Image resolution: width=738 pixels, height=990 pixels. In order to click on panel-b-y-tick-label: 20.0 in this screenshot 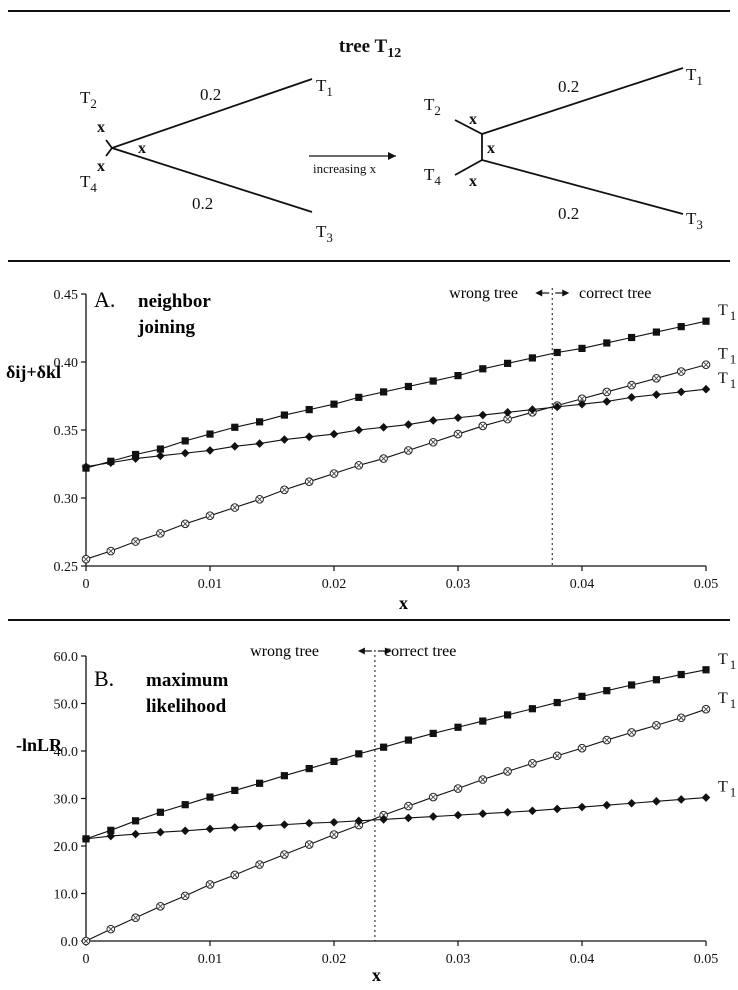, I will do `click(66, 847)`.